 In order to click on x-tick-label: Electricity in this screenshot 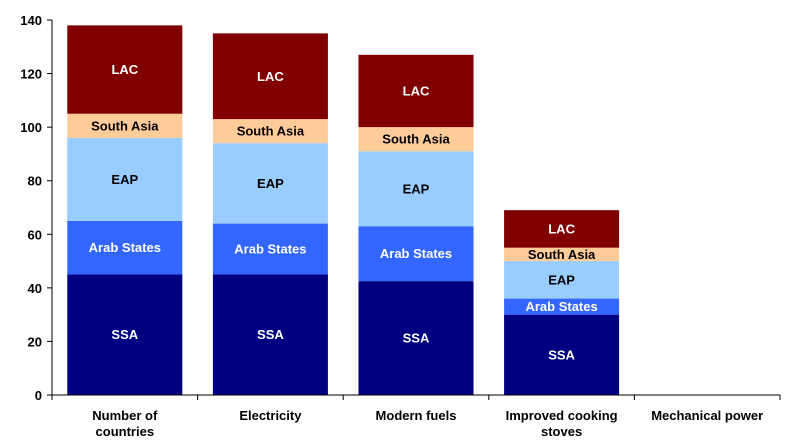, I will do `click(270, 415)`.